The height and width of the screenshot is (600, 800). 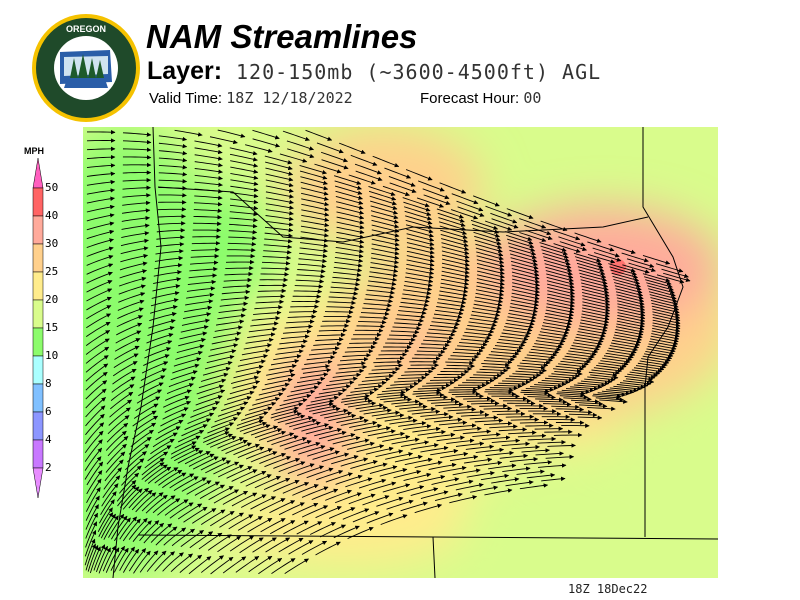 I want to click on svg-text: OREGON, so click(x=86, y=29).